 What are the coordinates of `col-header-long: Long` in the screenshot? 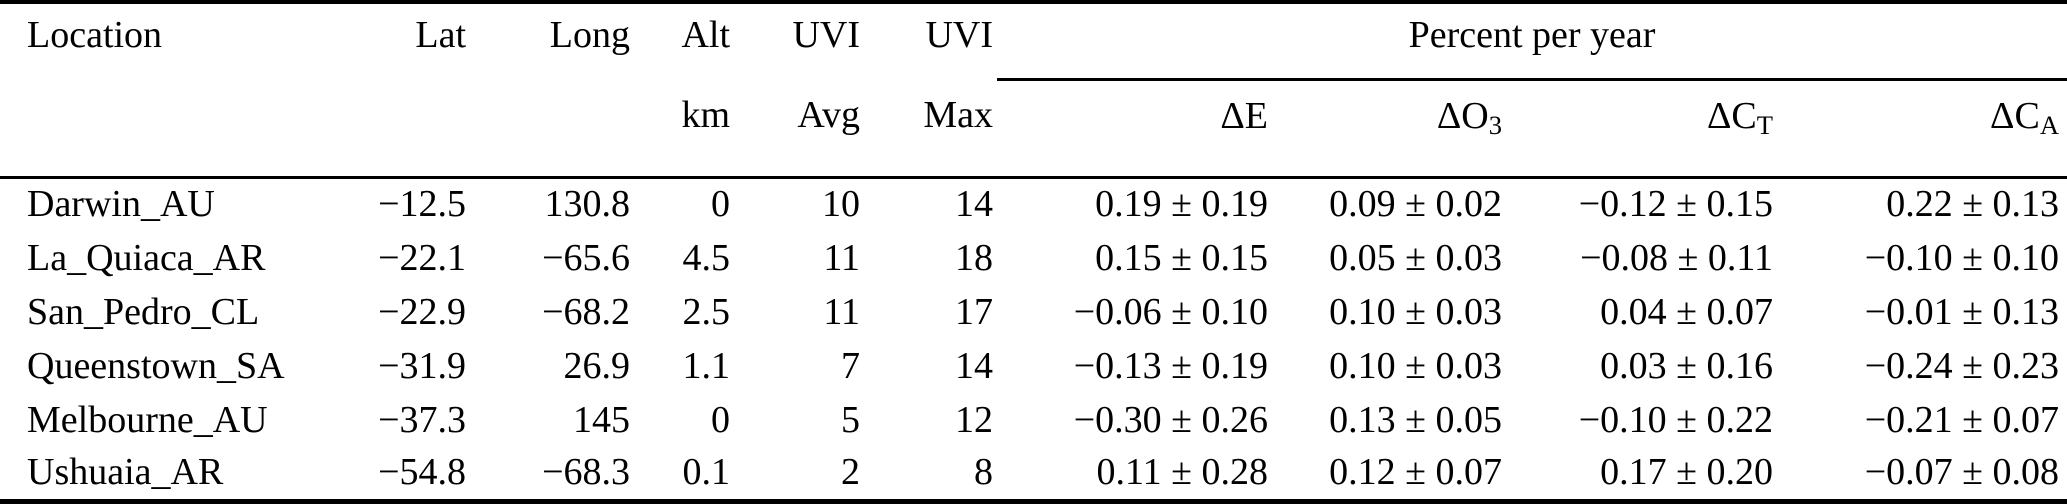 It's located at (552, 90).